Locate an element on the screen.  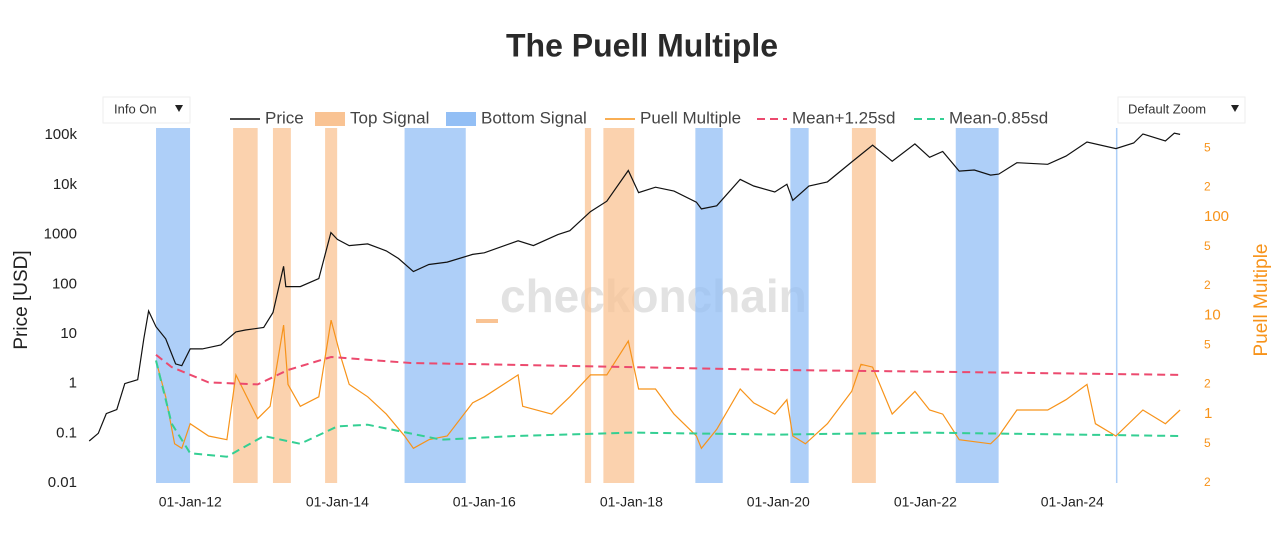
legend-label: Mean-0.85sd is located at coordinates (998, 117).